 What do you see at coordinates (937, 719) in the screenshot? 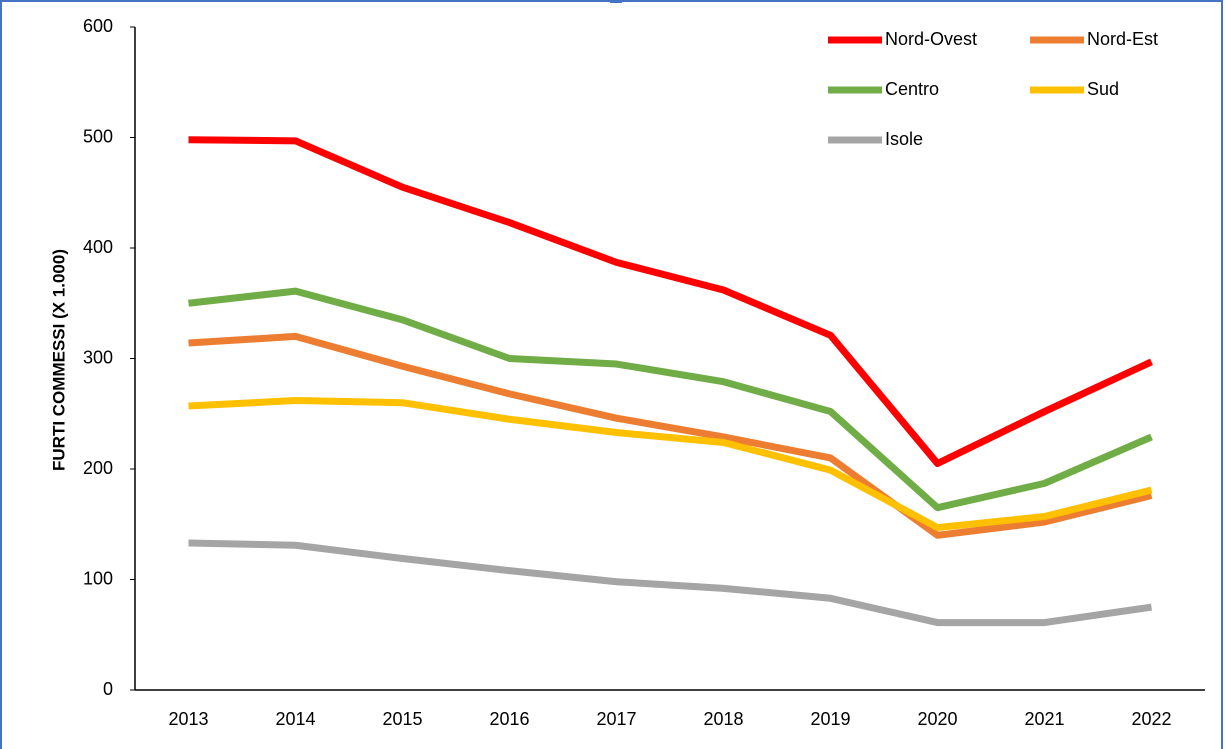
I see `x-tick-label: 2020` at bounding box center [937, 719].